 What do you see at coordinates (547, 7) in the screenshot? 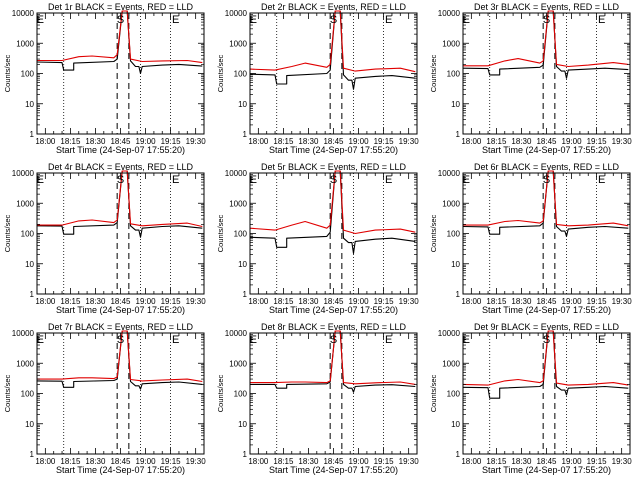
I see `panel-title: Det 3r BLACK = Events, RED = LLD` at bounding box center [547, 7].